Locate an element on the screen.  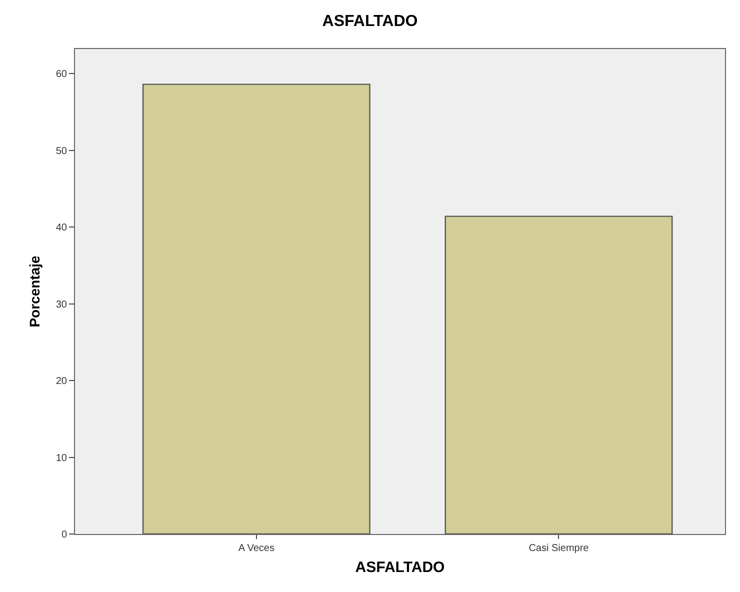
x-tick-label: Casi Siempre is located at coordinates (559, 548).